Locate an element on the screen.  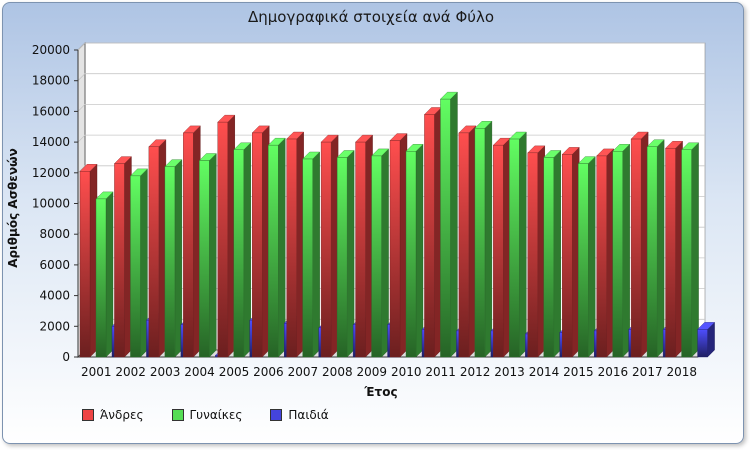
x-tick-label: 2013 is located at coordinates (509, 372).